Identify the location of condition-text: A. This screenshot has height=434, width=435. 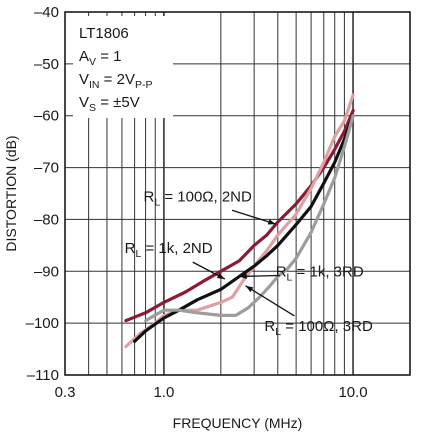
(84, 56).